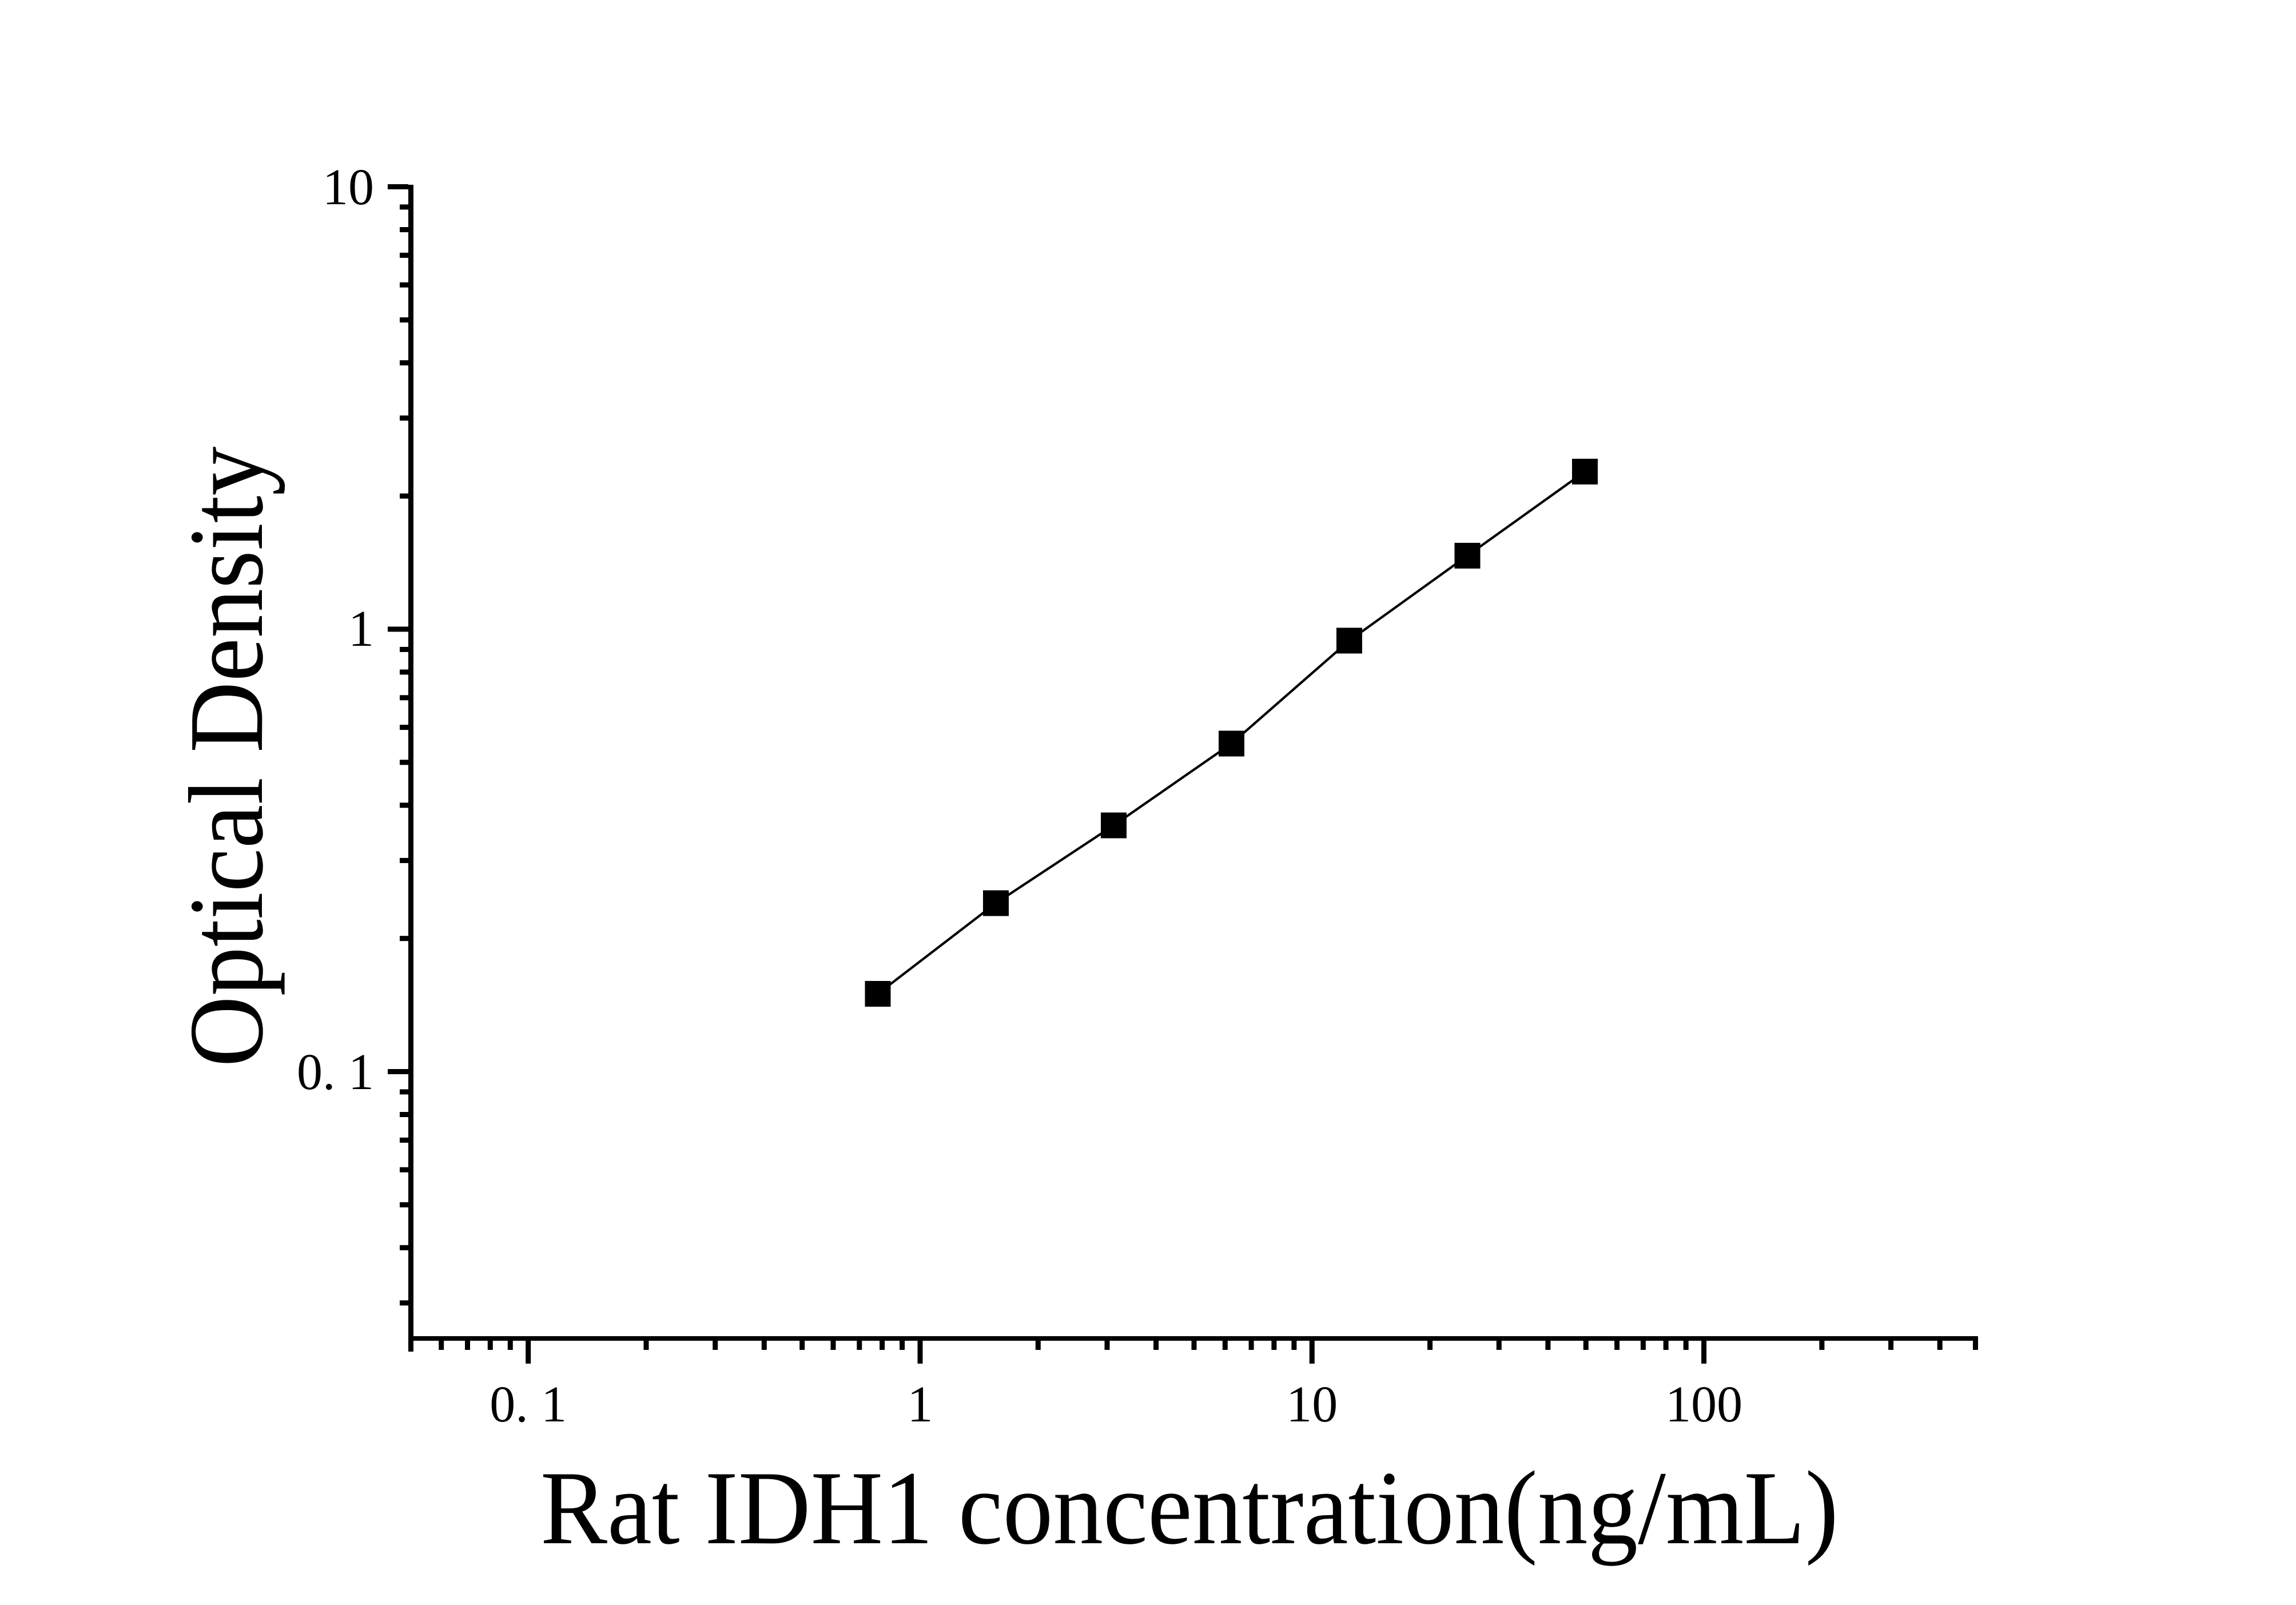  What do you see at coordinates (226, 757) in the screenshot?
I see `svg-text: Optical Density` at bounding box center [226, 757].